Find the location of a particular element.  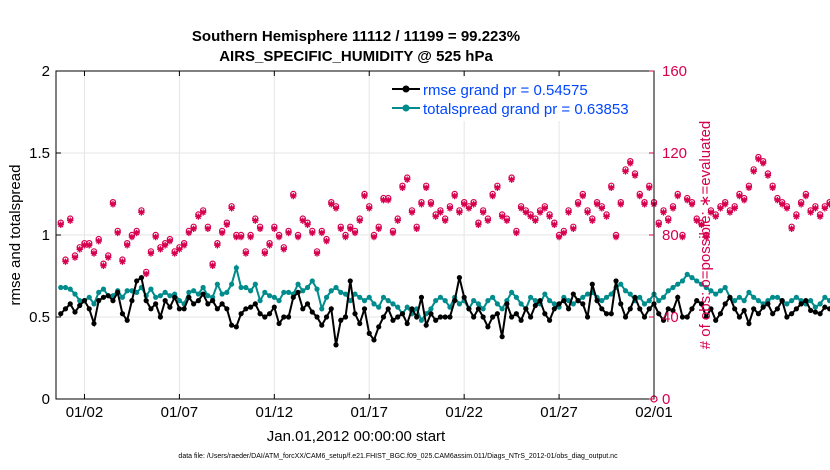

y-left-tick-label: 1.5 is located at coordinates (39, 153).